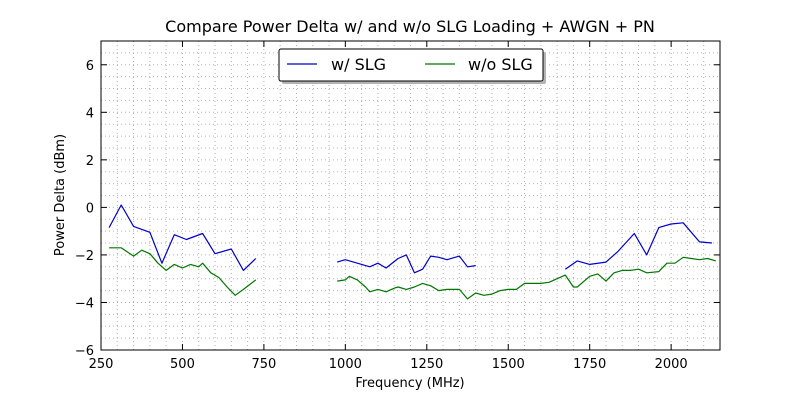  Describe the element at coordinates (410, 239) in the screenshot. I see `series-w-slg` at that location.